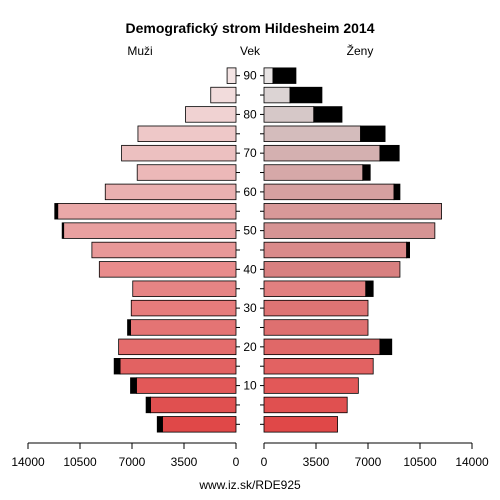  I want to click on age-label-40: 40, so click(250, 269).